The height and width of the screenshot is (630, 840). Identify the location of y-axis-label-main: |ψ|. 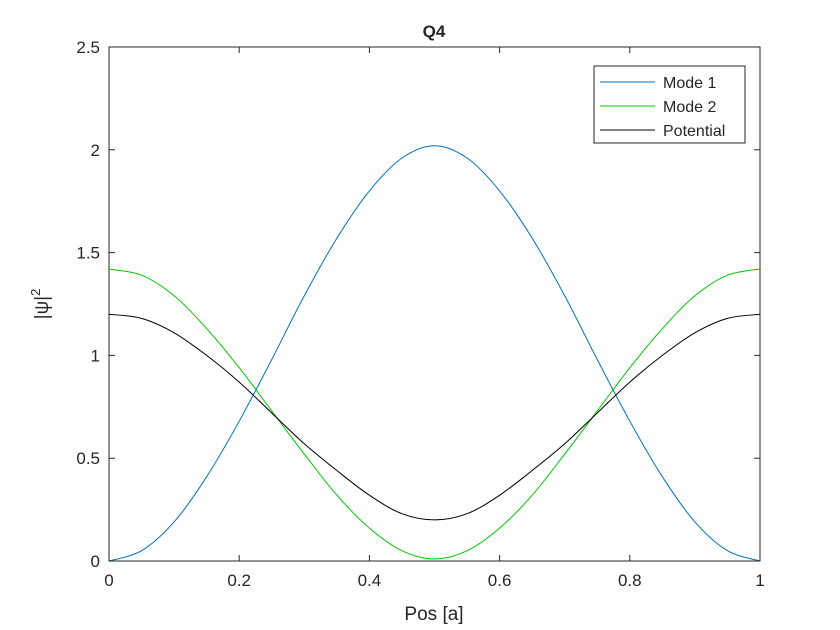
(42, 307).